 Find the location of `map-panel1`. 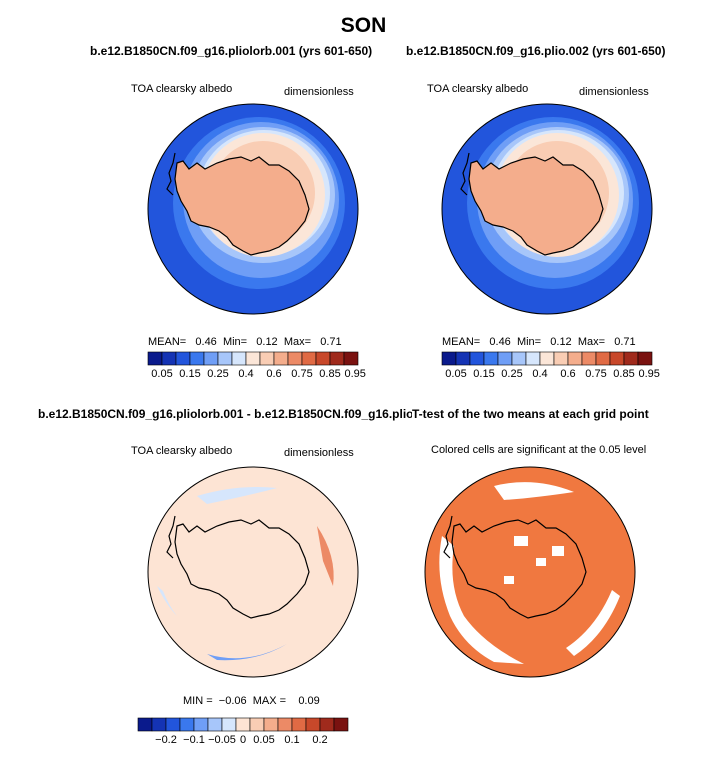

map-panel1 is located at coordinates (253, 209).